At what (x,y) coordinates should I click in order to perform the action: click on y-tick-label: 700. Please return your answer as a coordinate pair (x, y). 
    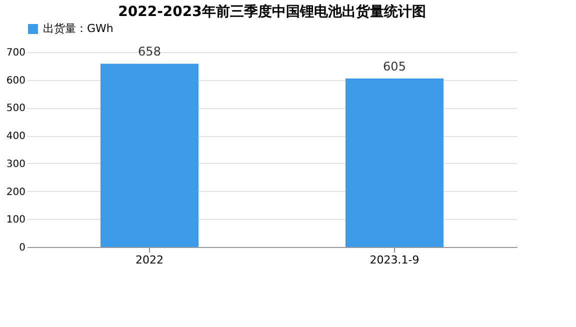
    Looking at the image, I should click on (16, 53).